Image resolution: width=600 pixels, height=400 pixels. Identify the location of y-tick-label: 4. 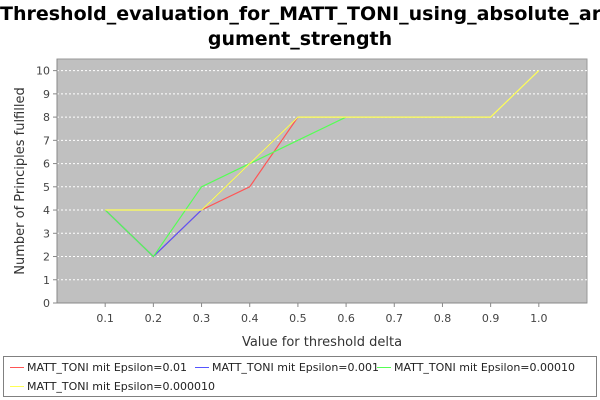
(46, 210).